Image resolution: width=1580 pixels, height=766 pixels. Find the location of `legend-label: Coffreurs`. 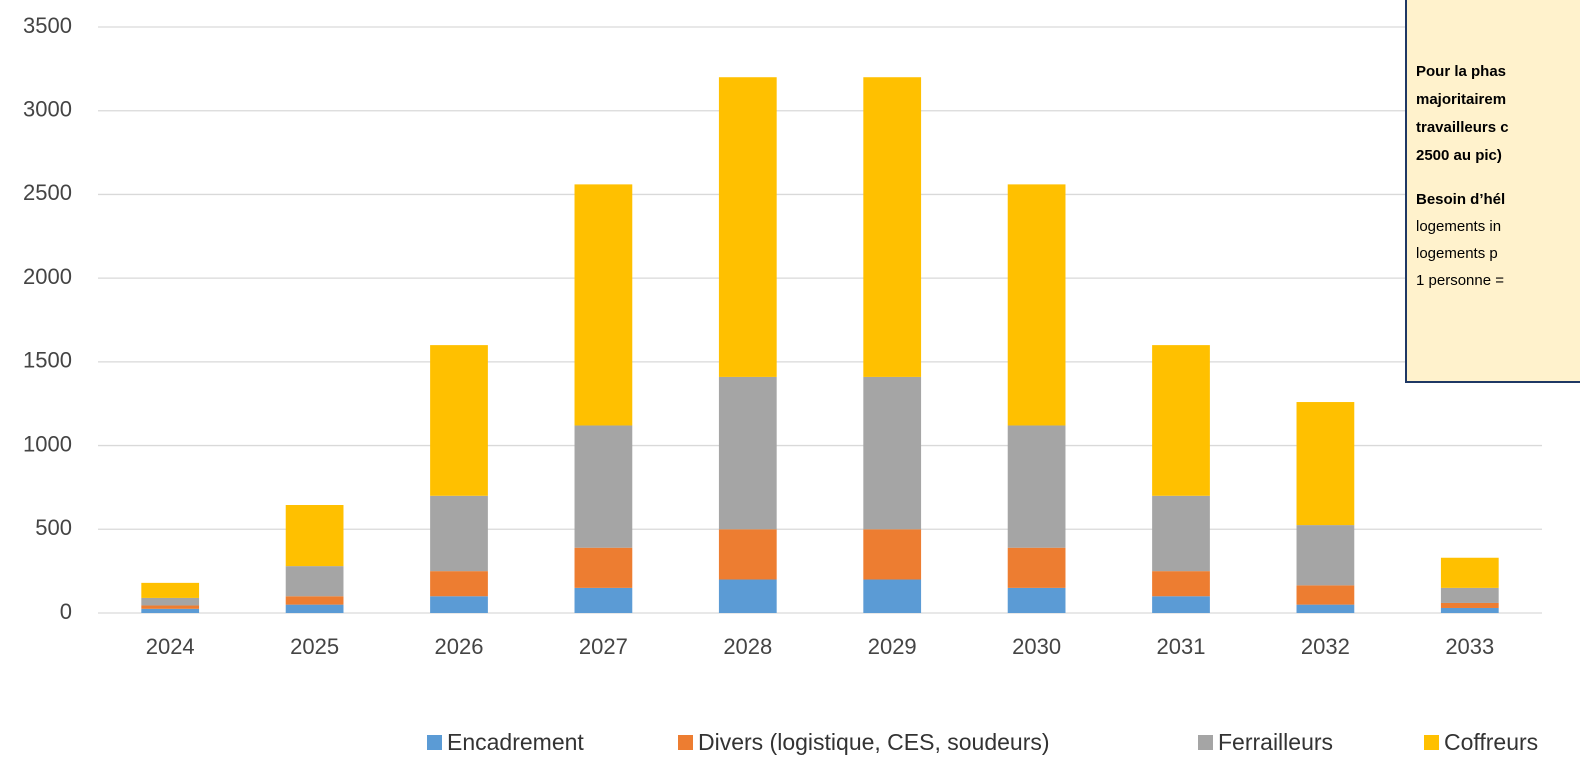

legend-label: Coffreurs is located at coordinates (1491, 742).